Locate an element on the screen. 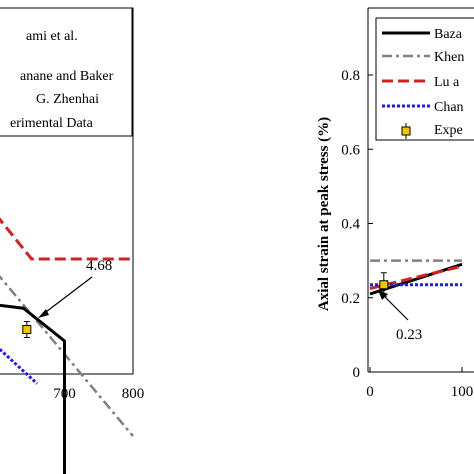 The height and width of the screenshot is (474, 474). left-legend-entry: ami et al. is located at coordinates (52, 36).